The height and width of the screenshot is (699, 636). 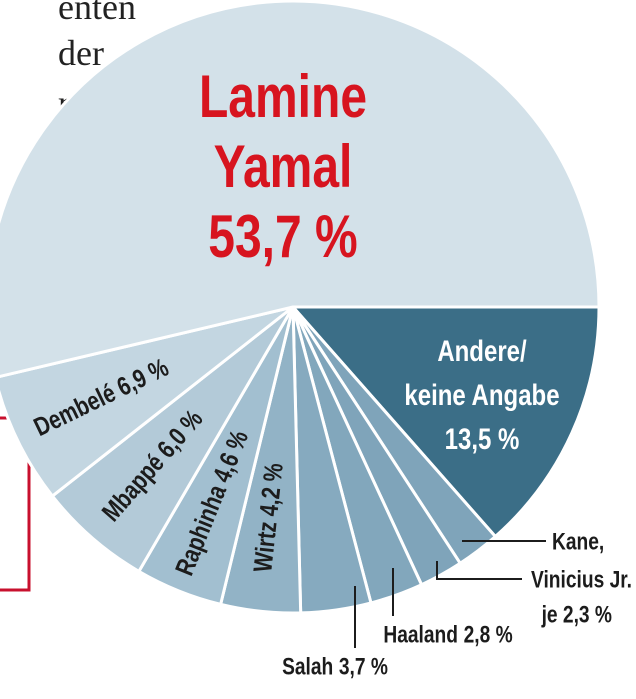 I want to click on value-label: je 2,3 %, so click(x=576, y=614).